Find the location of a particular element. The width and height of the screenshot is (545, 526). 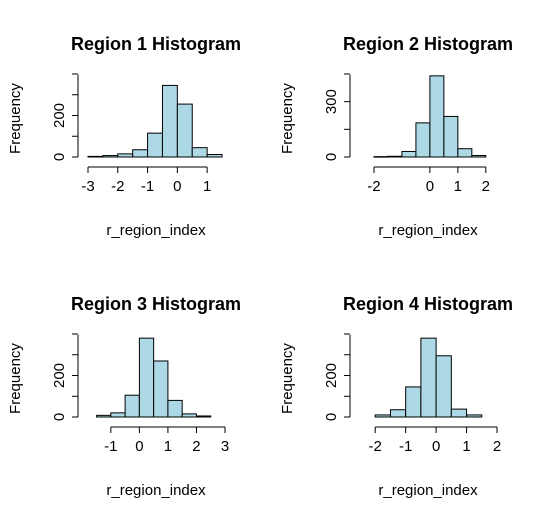

x-tick-label: 3 is located at coordinates (225, 446).